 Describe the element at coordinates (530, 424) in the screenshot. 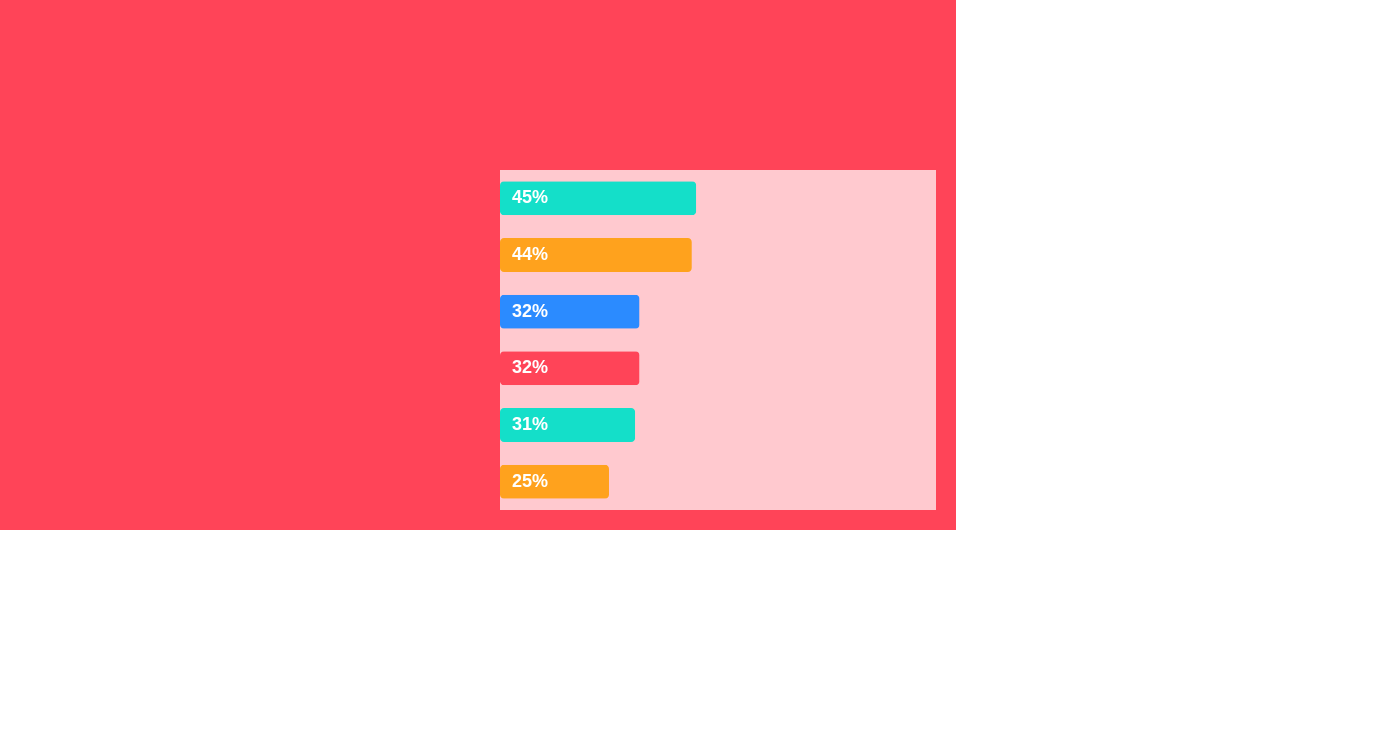

I see `data-label: 31%` at that location.